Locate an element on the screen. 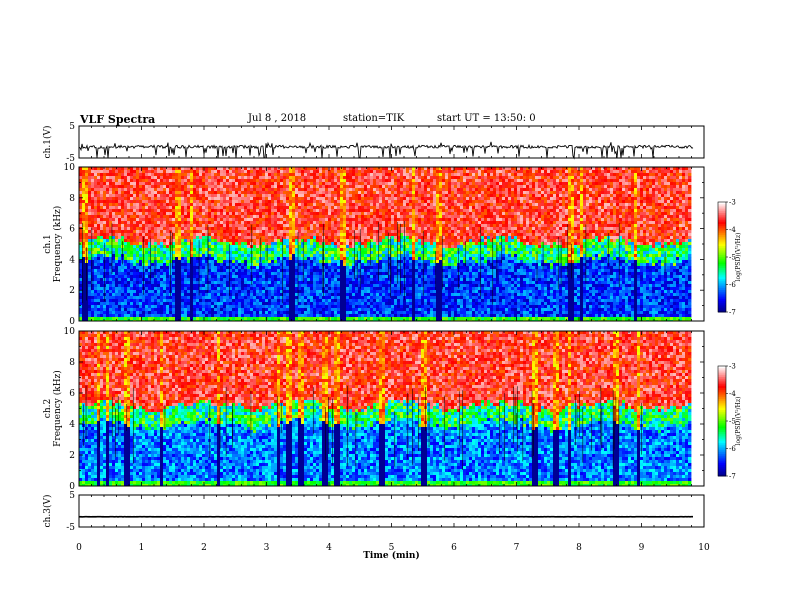 The image size is (792, 612). y-axis-label-channel: ch.1 is located at coordinates (48, 243).